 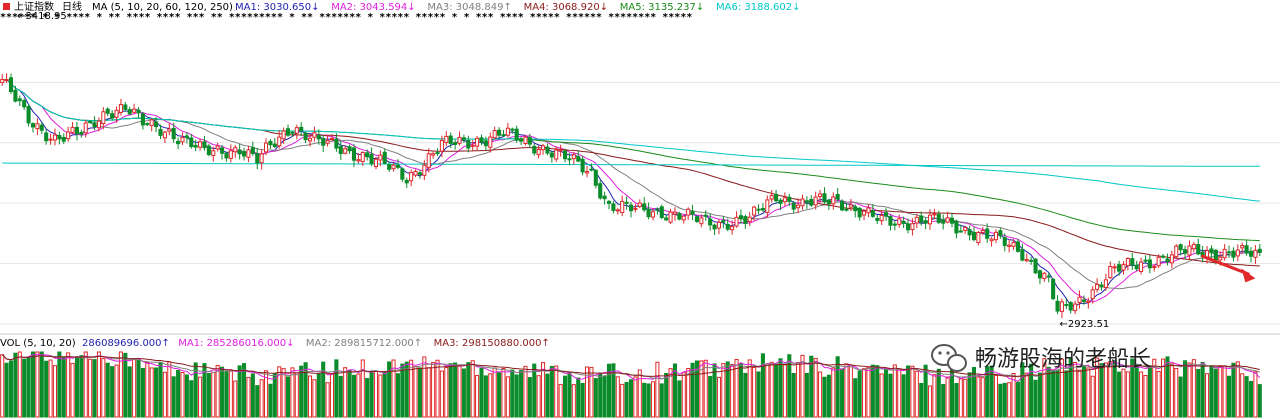 What do you see at coordinates (277, 7) in the screenshot?
I see `legend-ma1-0: MA1: 3030.650↓` at bounding box center [277, 7].